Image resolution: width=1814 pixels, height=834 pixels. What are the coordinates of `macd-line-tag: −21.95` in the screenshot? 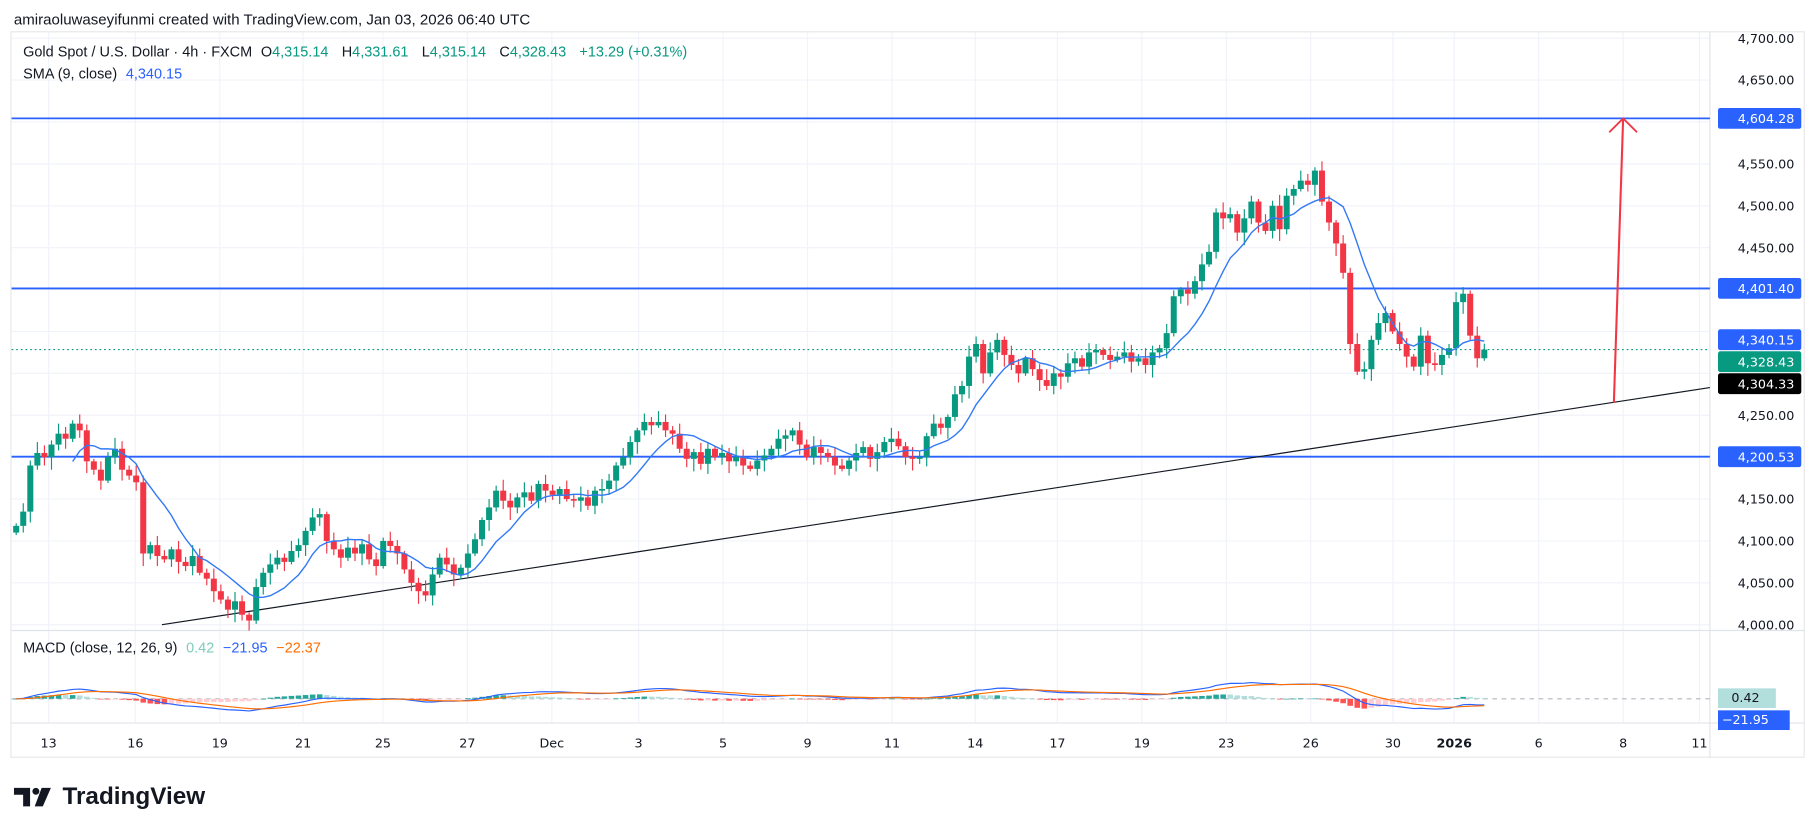 It's located at (1745, 719).